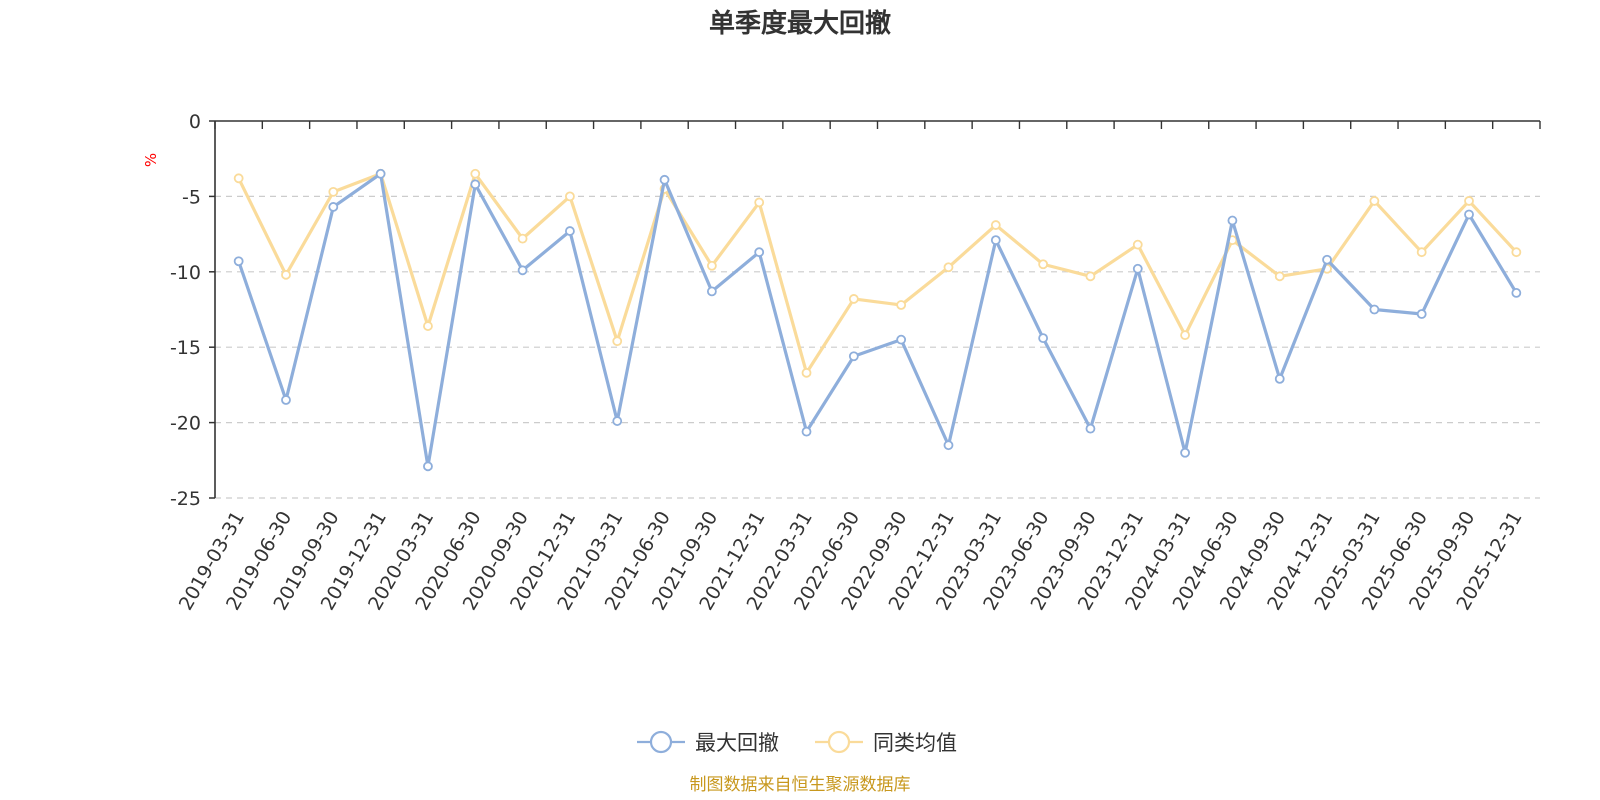 The width and height of the screenshot is (1600, 800). I want to click on legend-label: 最大回撤, so click(737, 743).